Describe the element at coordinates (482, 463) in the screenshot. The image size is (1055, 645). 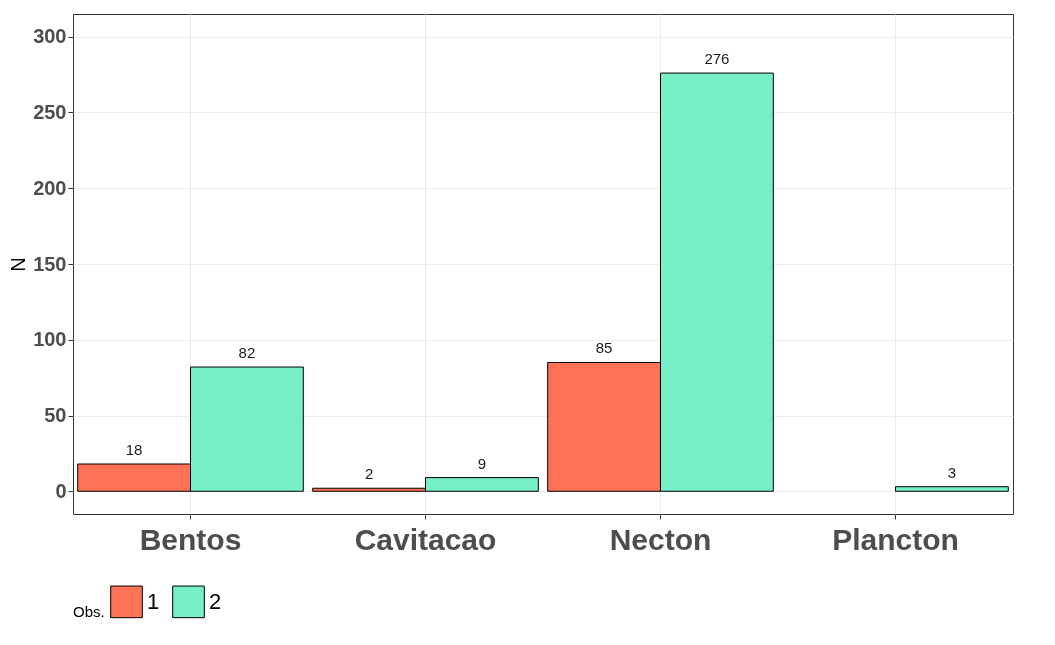
I see `data-label: 9` at that location.